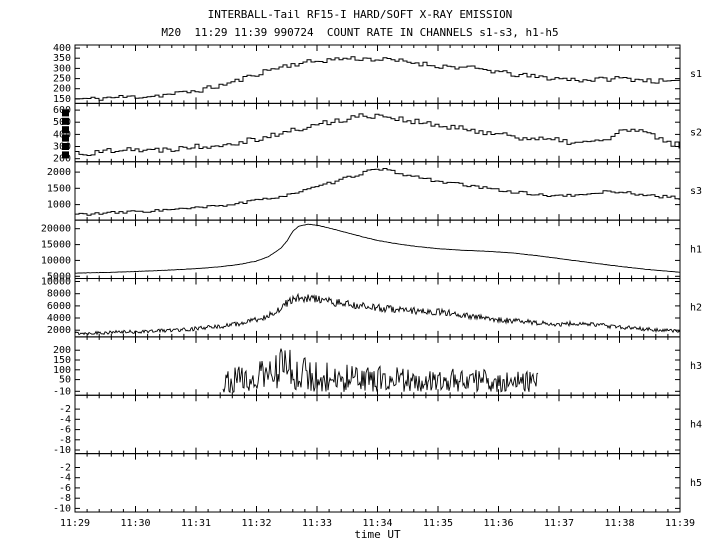 This screenshot has height=550, width=720. I want to click on x-tick-label: 11:31, so click(196, 523).